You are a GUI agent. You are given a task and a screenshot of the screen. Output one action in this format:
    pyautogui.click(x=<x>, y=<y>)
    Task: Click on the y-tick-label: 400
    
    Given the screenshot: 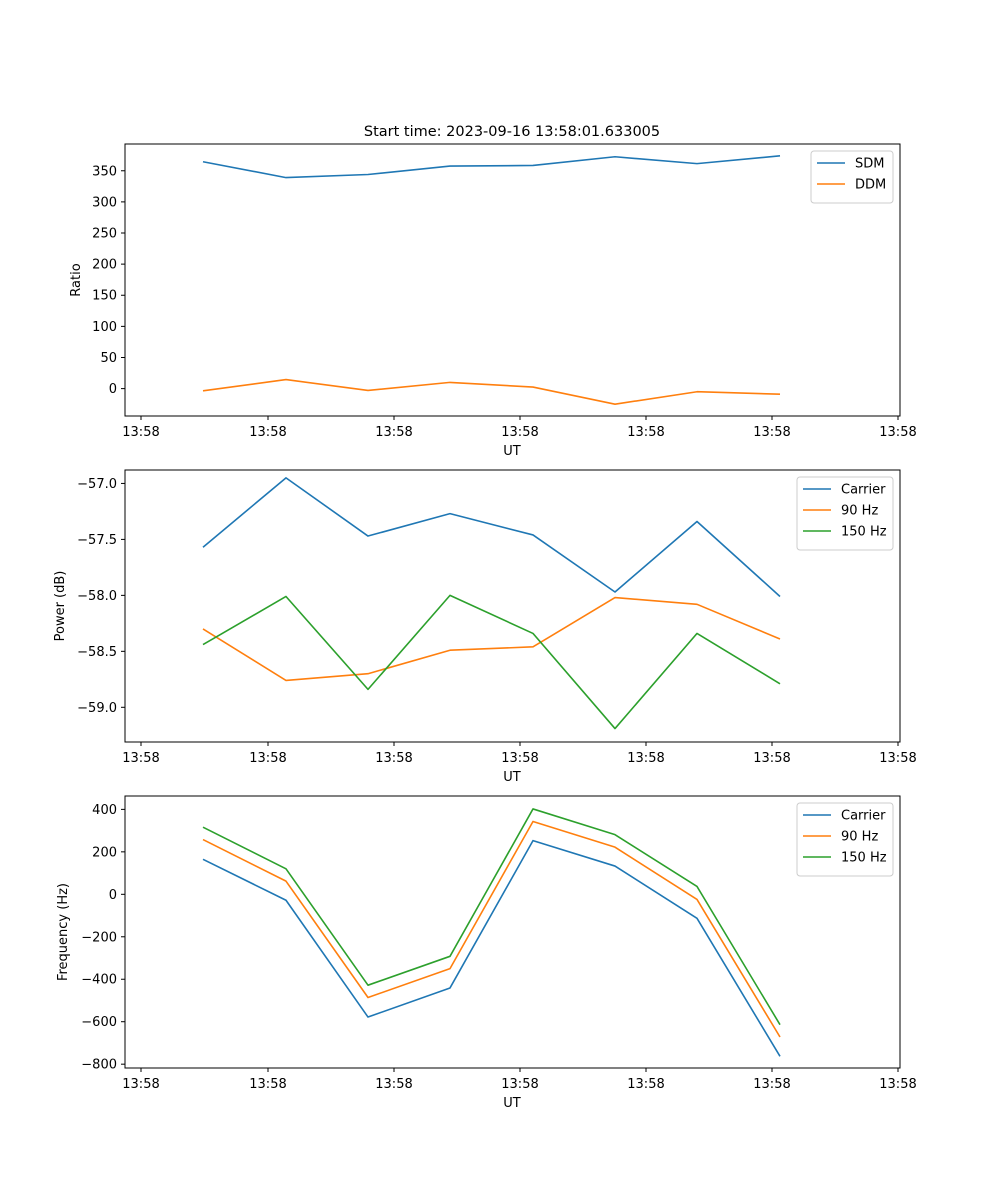 What is the action you would take?
    pyautogui.click(x=104, y=810)
    